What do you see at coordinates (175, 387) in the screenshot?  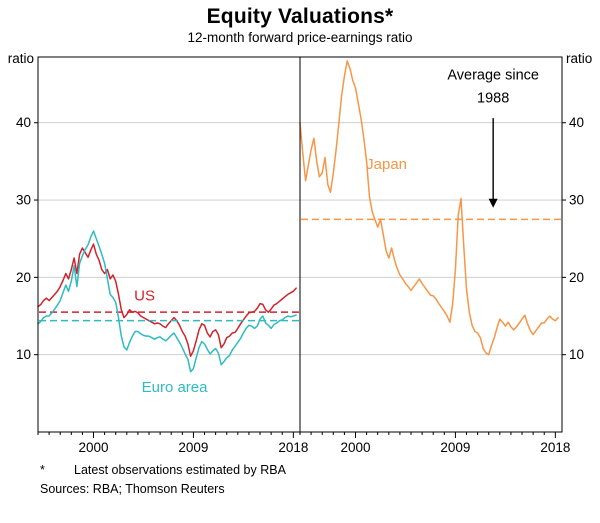 I see `series-label-euro-area: Euro area` at bounding box center [175, 387].